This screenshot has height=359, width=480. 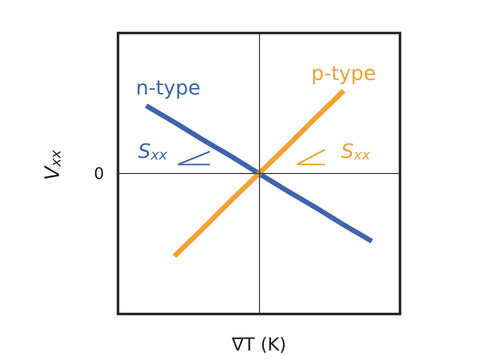 What do you see at coordinates (99, 173) in the screenshot?
I see `ref-line-label: 0` at bounding box center [99, 173].